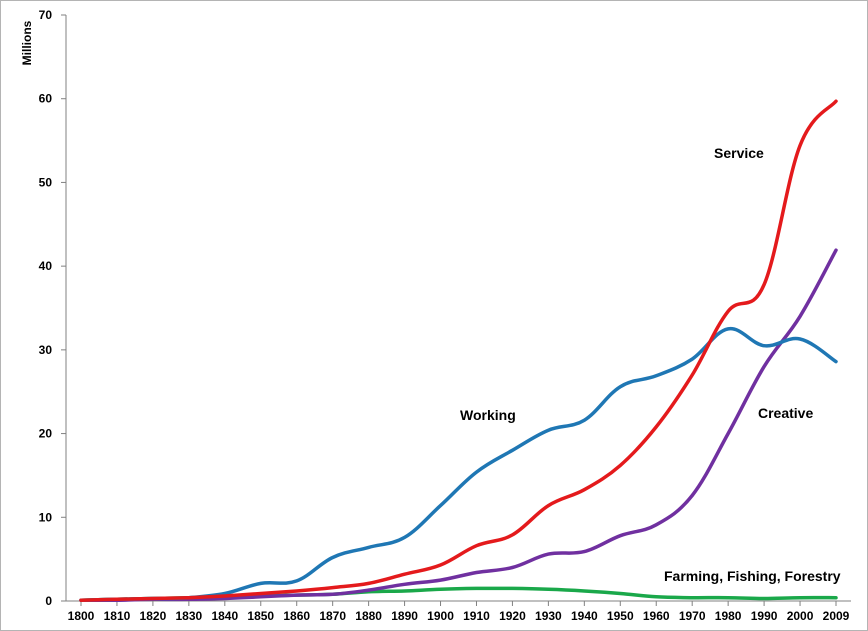 This screenshot has height=631, width=868. Describe the element at coordinates (48, 601) in the screenshot. I see `y-tick-label: 0` at that location.